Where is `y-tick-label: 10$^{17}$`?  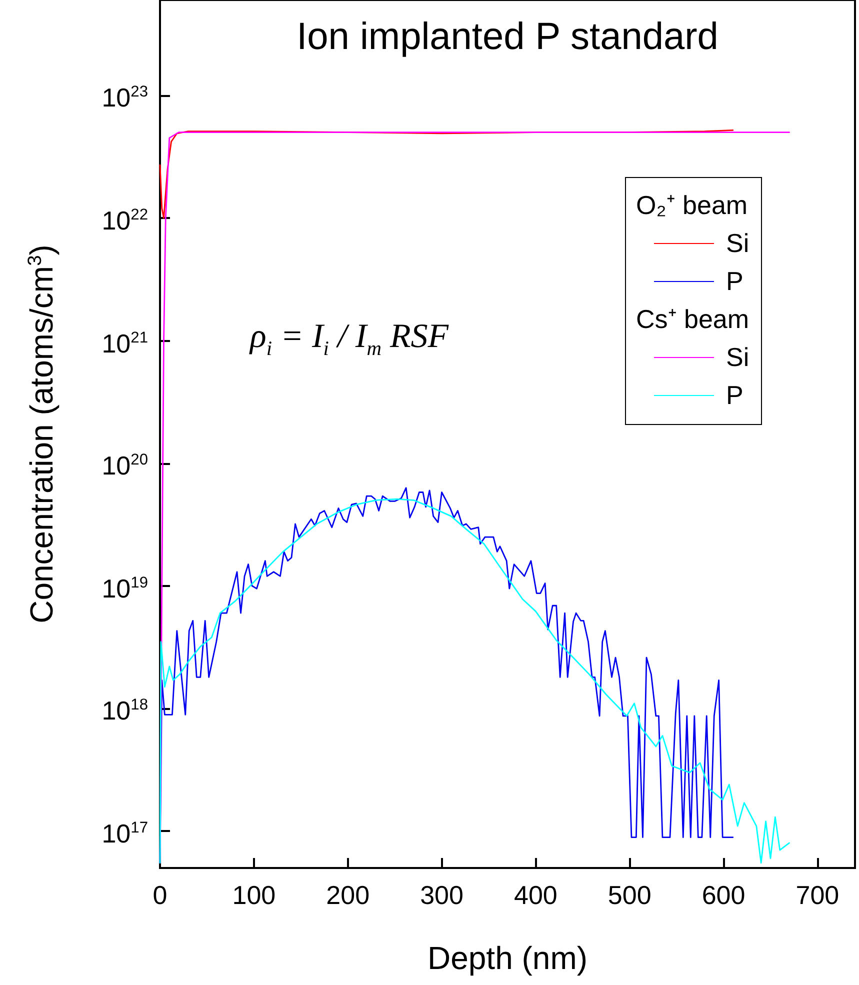 y-tick-label: 10$^{17}$ is located at coordinates (125, 832).